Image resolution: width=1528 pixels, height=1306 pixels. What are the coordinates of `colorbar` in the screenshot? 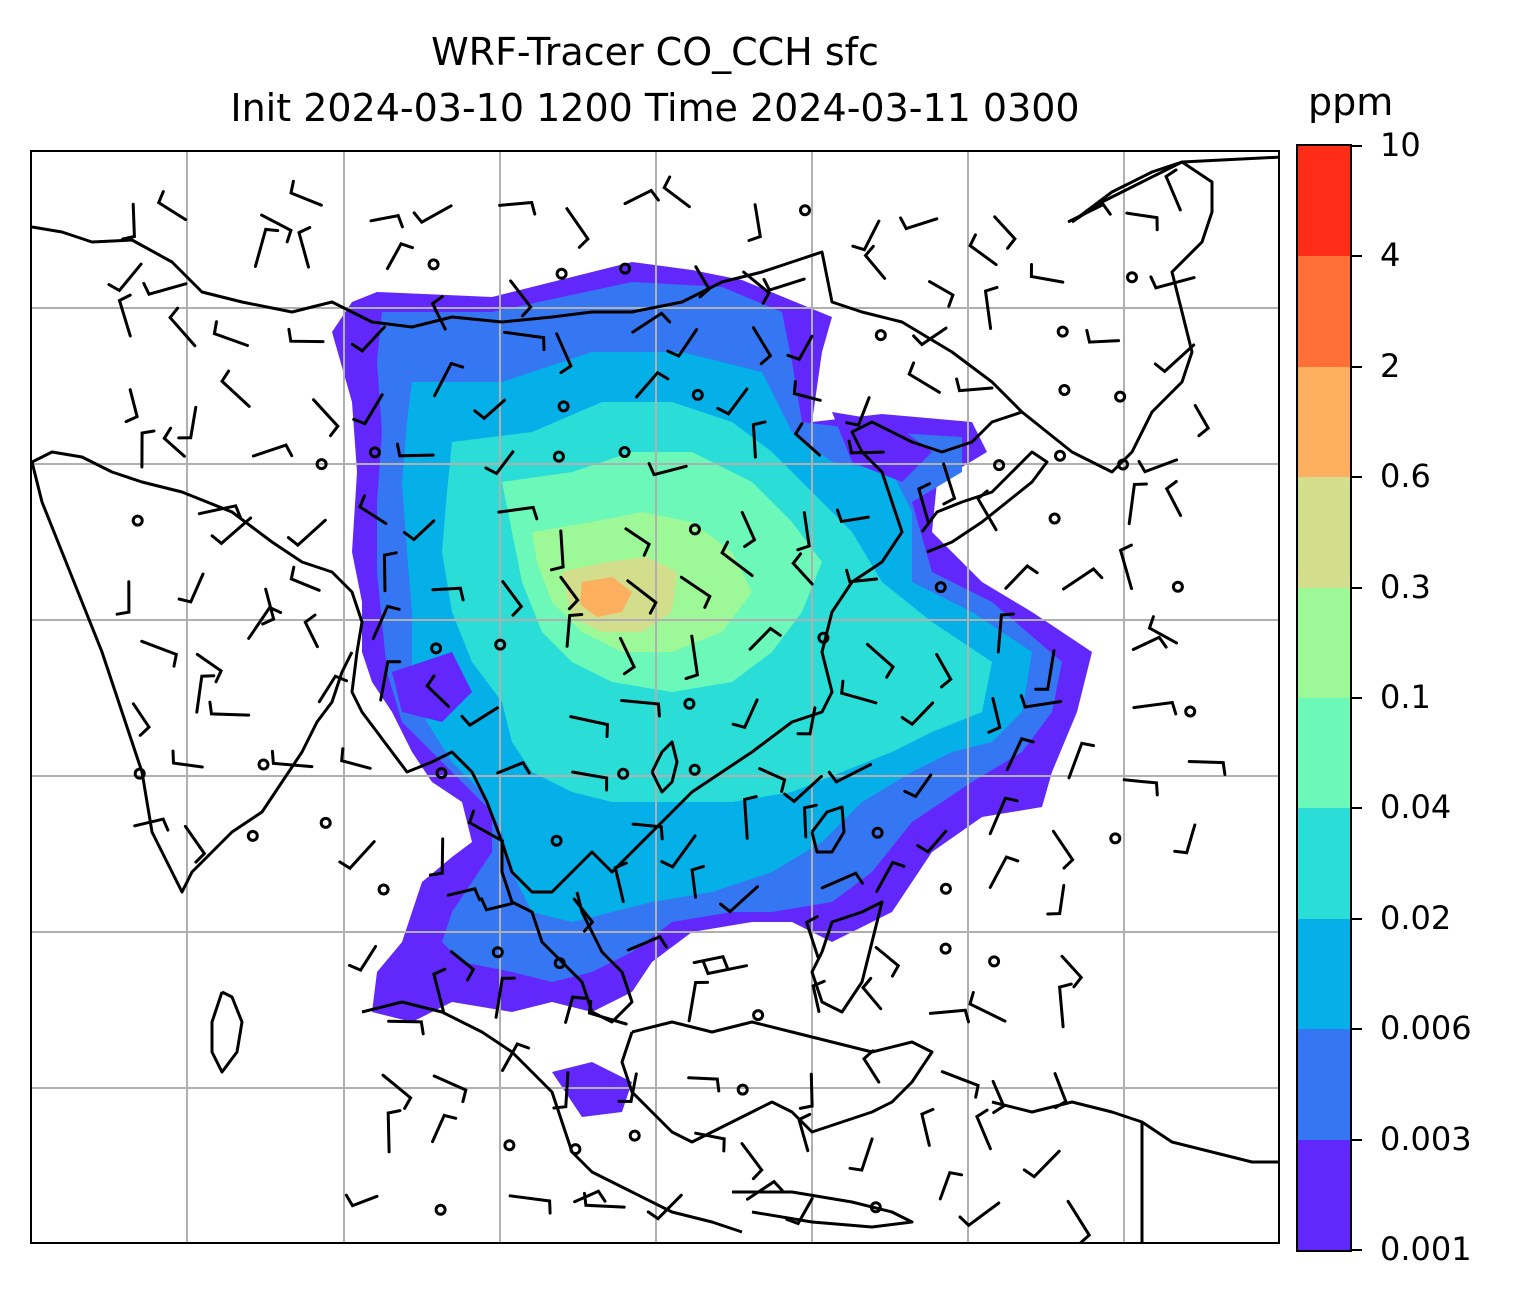 It's located at (1324, 698).